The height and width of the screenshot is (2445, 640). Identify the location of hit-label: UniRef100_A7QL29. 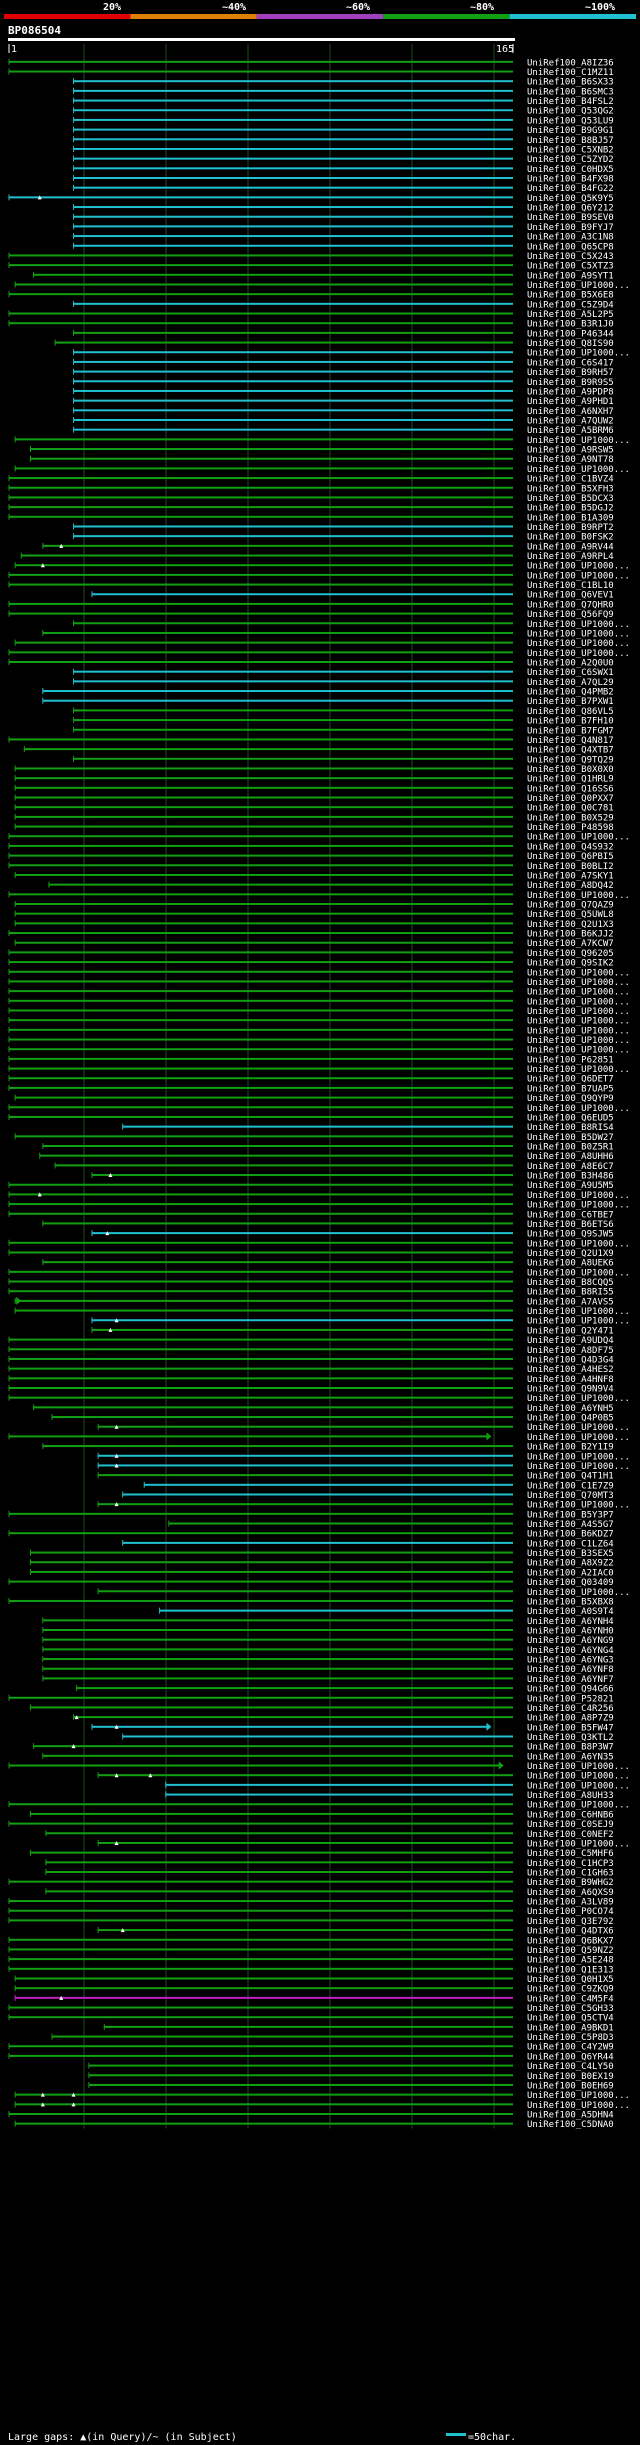
(570, 683).